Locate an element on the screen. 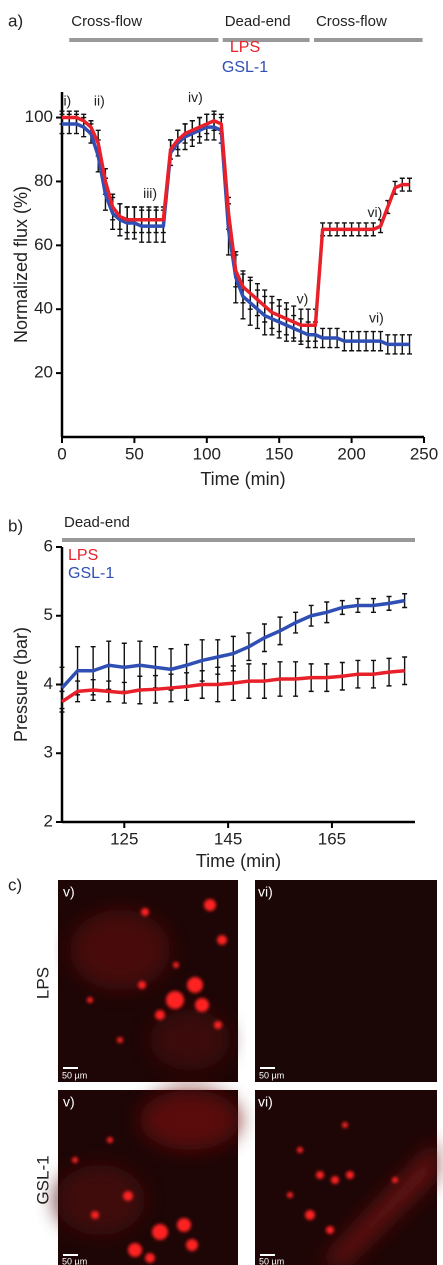  y-axis-label: Pressure (bar) is located at coordinates (21, 684).